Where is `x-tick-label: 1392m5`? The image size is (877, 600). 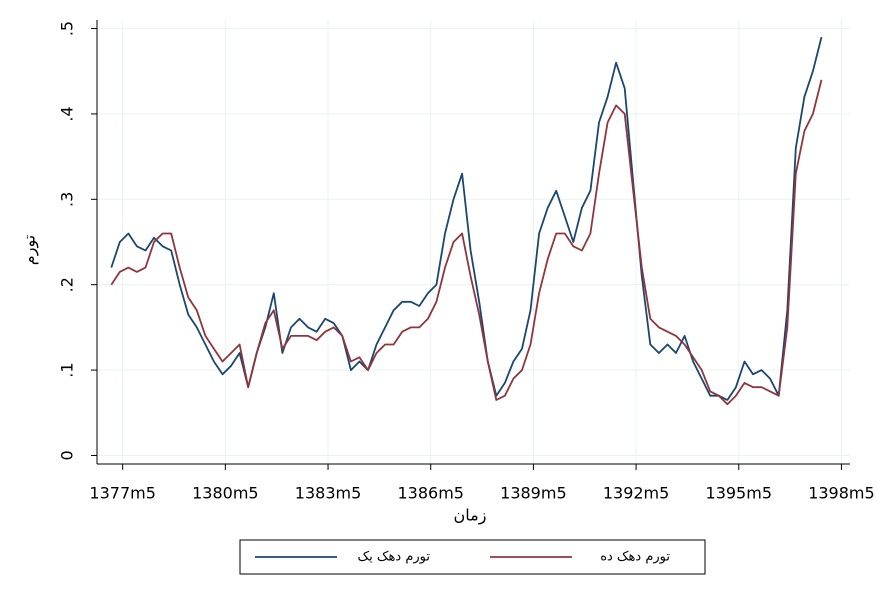
x-tick-label: 1392m5 is located at coordinates (636, 493).